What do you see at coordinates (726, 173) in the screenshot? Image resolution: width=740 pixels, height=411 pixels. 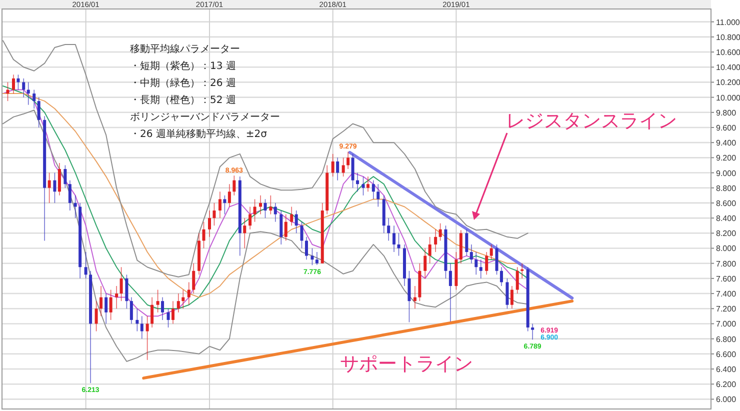 I see `y-tick-label: 9.000` at bounding box center [726, 173].